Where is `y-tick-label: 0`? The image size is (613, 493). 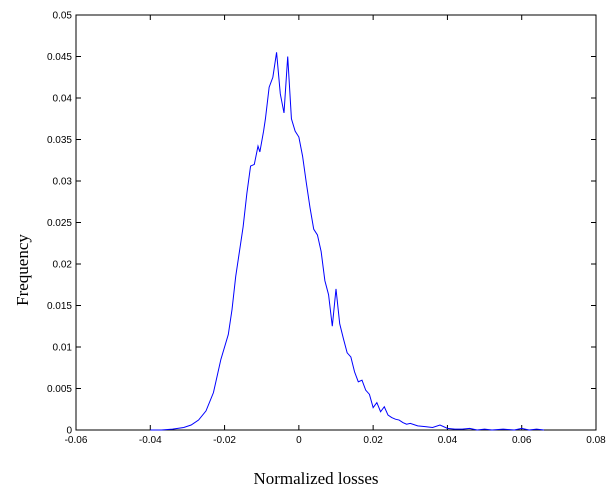
y-tick-label: 0 is located at coordinates (69, 431).